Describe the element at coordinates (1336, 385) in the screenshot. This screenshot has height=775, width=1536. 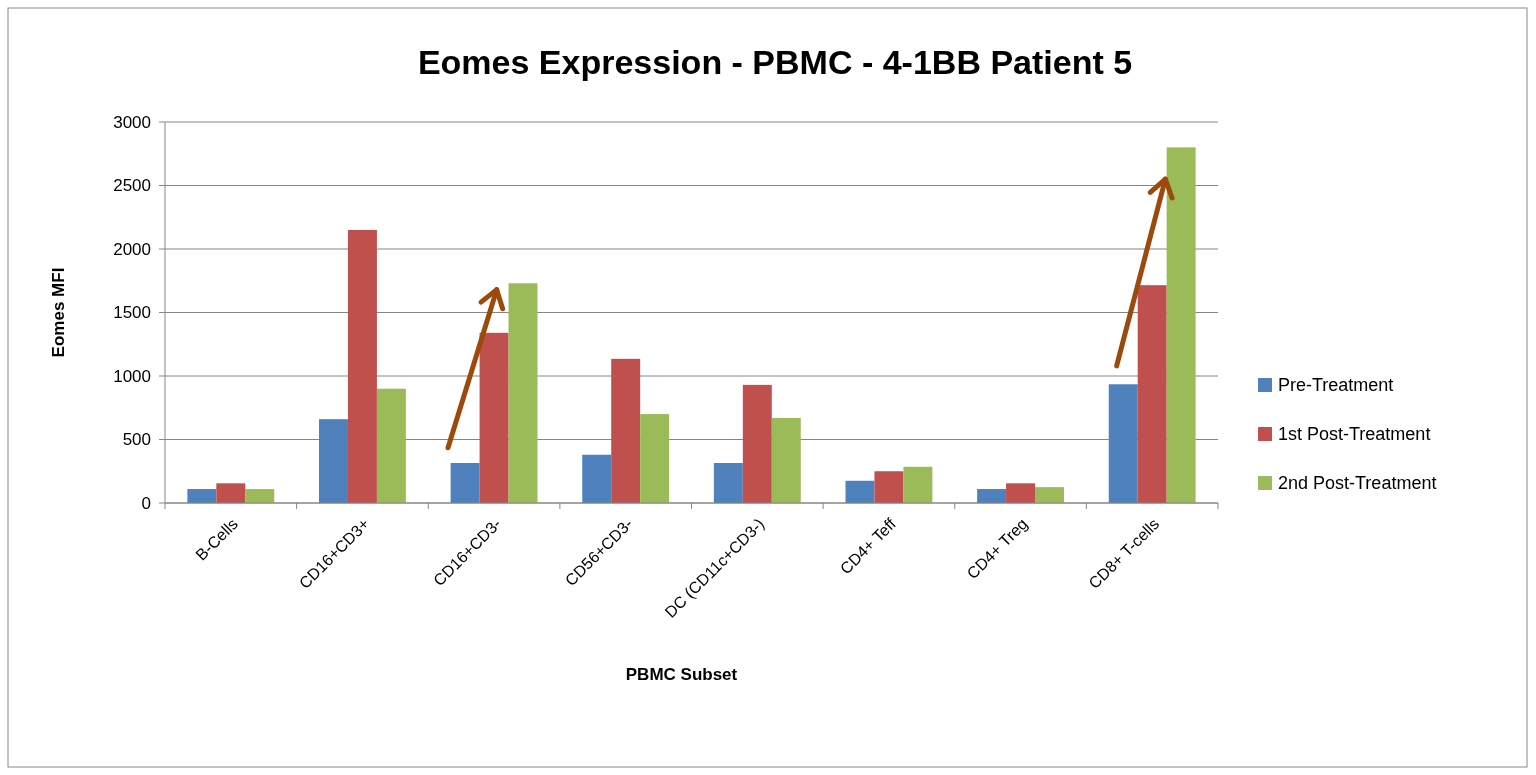
I see `legend-label: Pre-Treatment` at that location.